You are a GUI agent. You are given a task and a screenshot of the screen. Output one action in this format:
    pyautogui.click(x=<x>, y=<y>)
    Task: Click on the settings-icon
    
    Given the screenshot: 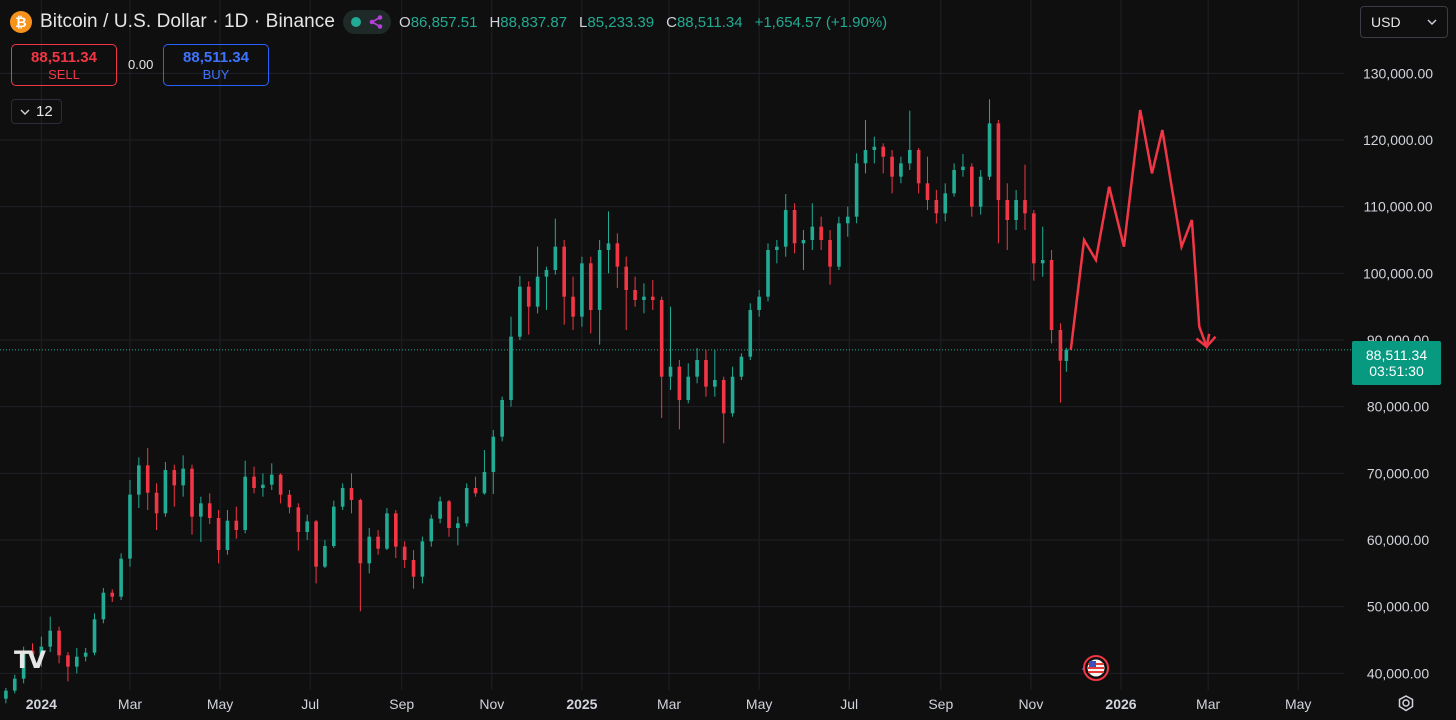 What is the action you would take?
    pyautogui.click(x=1406, y=703)
    